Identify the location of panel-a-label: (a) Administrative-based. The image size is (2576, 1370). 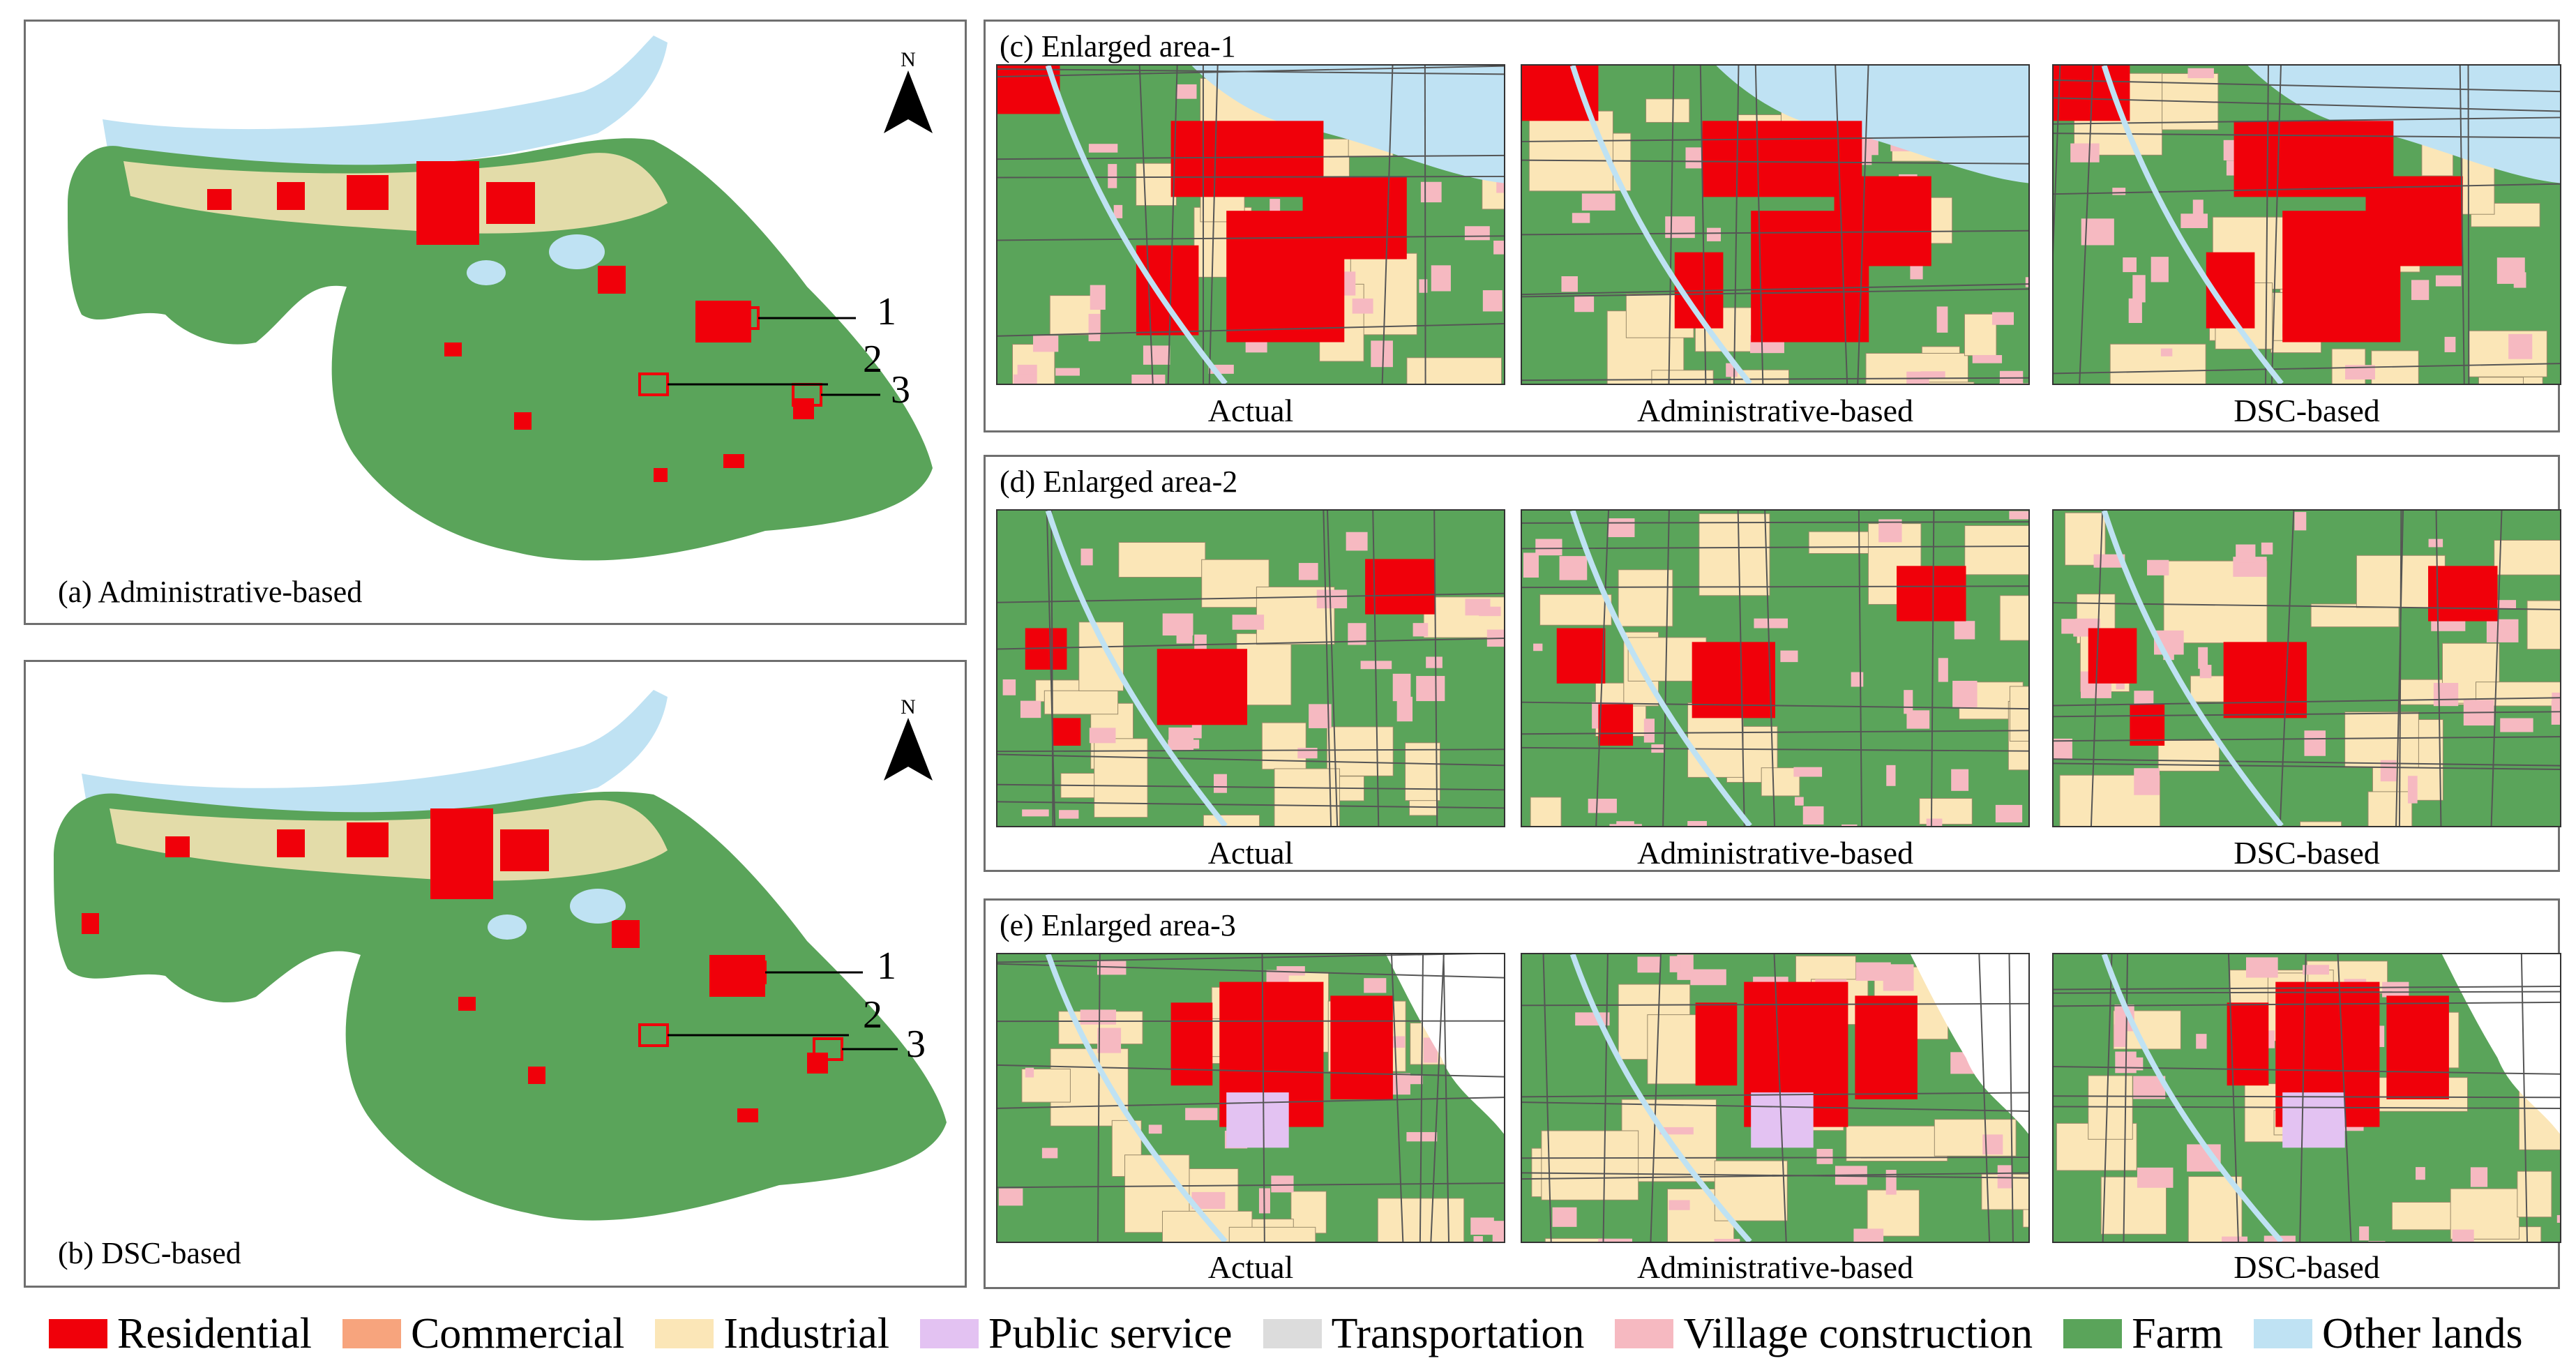
(210, 592).